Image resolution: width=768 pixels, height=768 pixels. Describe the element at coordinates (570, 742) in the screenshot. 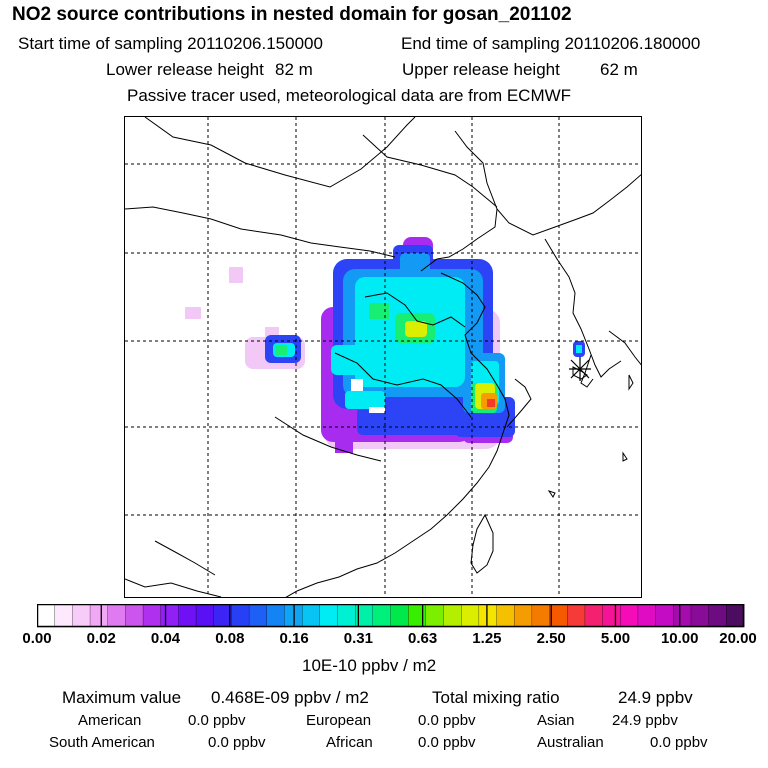

I see `region-australian-name: Australian` at that location.